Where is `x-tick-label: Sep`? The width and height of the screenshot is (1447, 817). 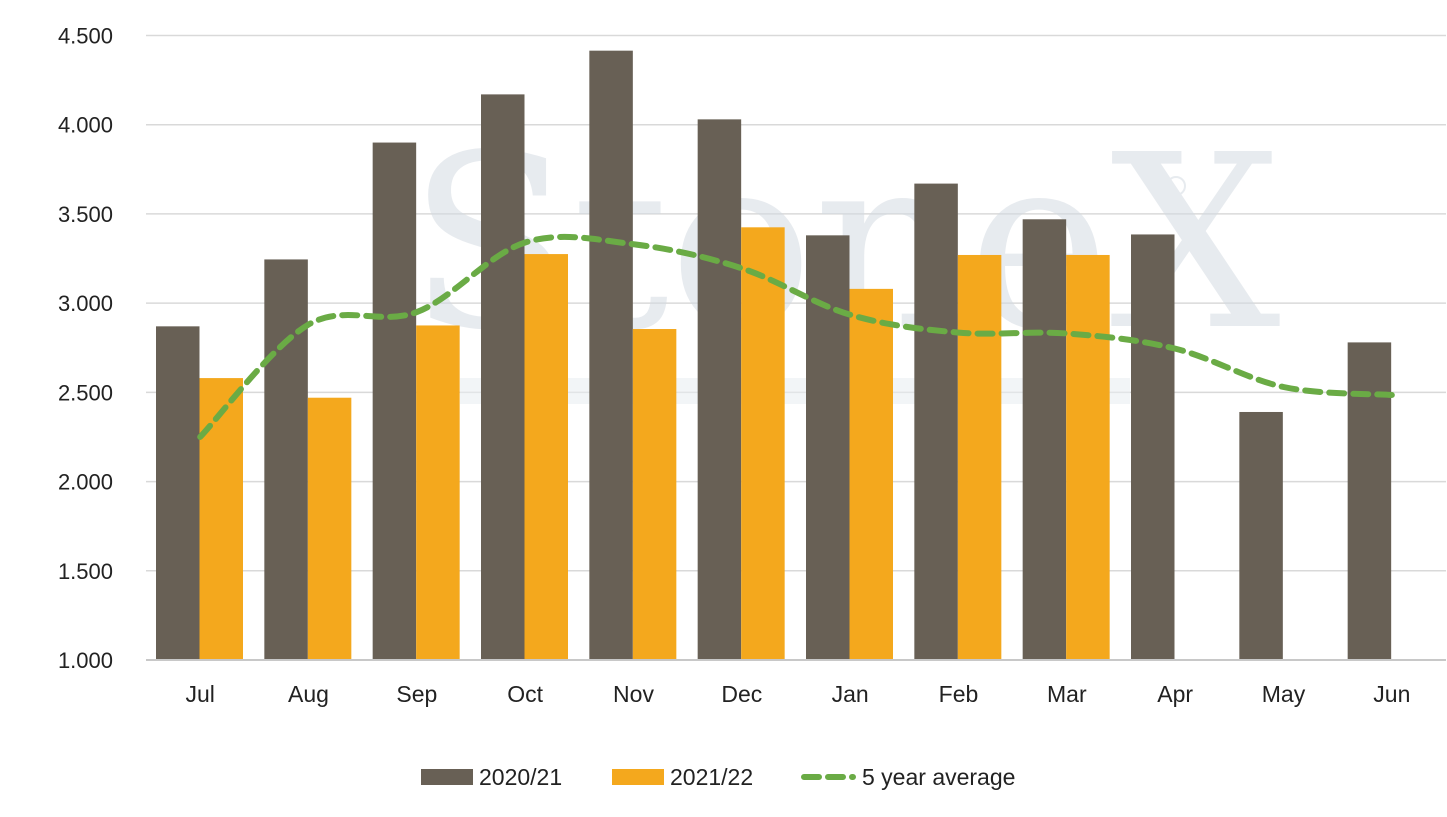
x-tick-label: Sep is located at coordinates (416, 694).